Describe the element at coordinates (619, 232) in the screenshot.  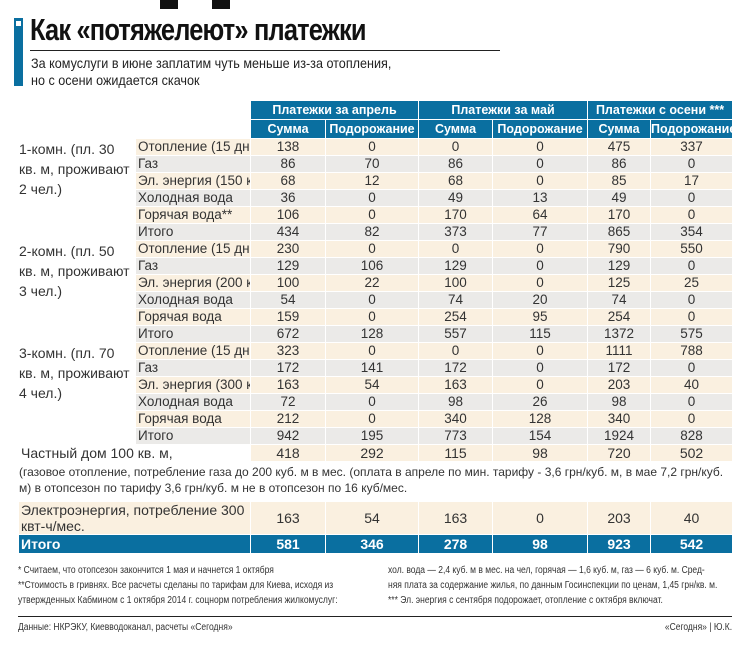
I see `cell-value: 865` at that location.